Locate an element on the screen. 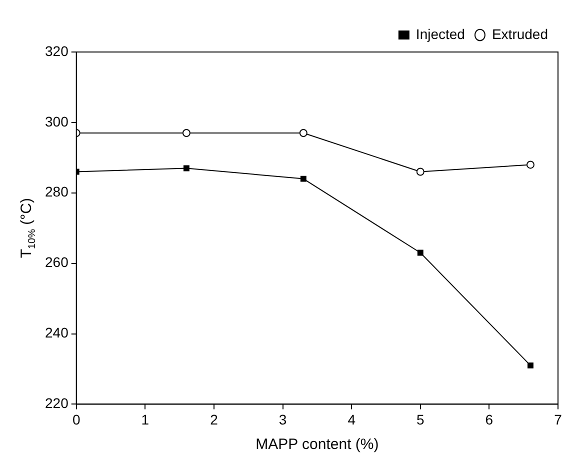 This screenshot has height=466, width=574. legend-label: Extruded is located at coordinates (520, 34).